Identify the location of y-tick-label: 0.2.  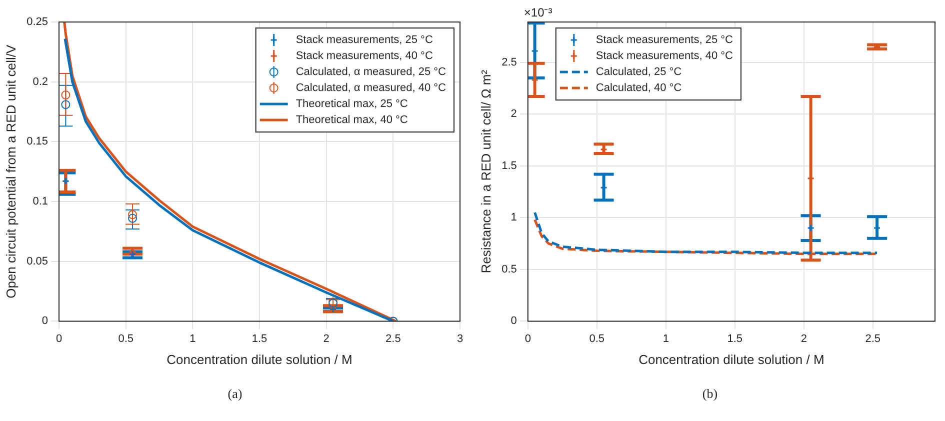
(40, 82).